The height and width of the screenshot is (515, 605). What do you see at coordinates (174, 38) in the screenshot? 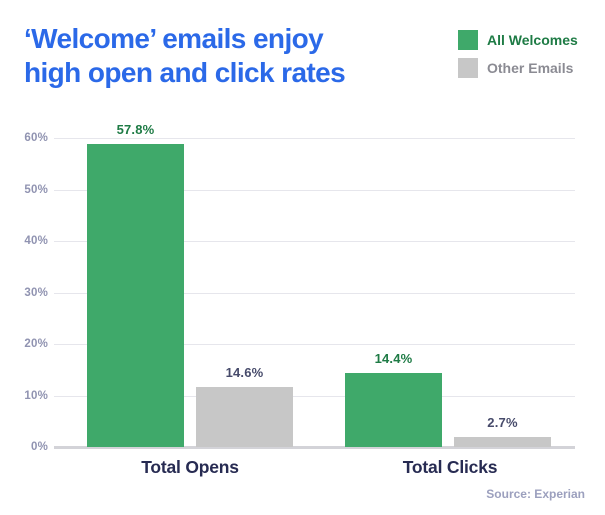
I see `chart-title-line-1: ‘Welcome’ emails enjoy` at bounding box center [174, 38].